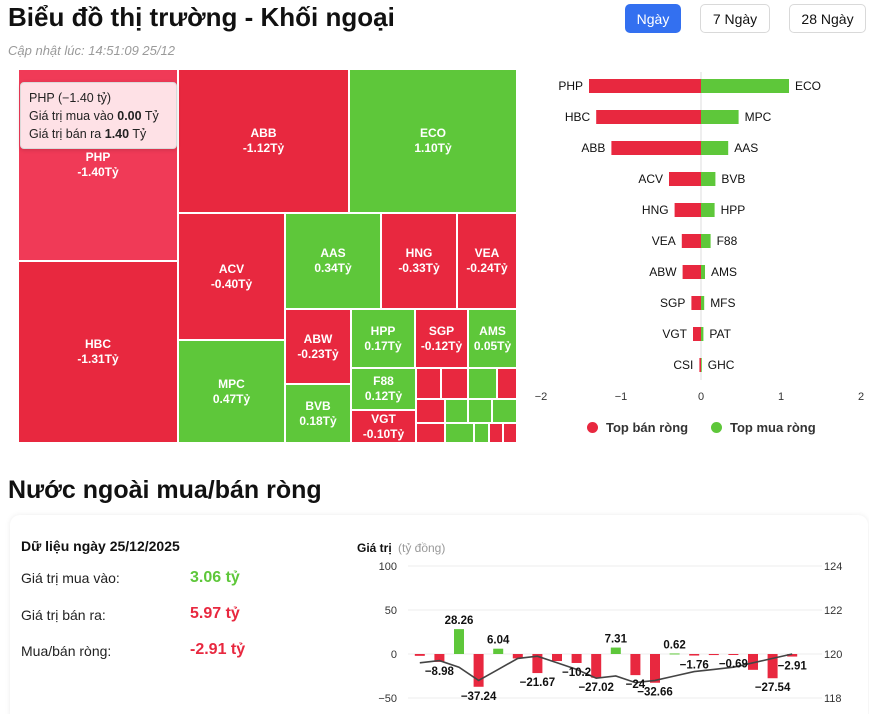 Image resolution: width=869 pixels, height=714 pixels. I want to click on treemap-cell-name: VEA, so click(487, 253).